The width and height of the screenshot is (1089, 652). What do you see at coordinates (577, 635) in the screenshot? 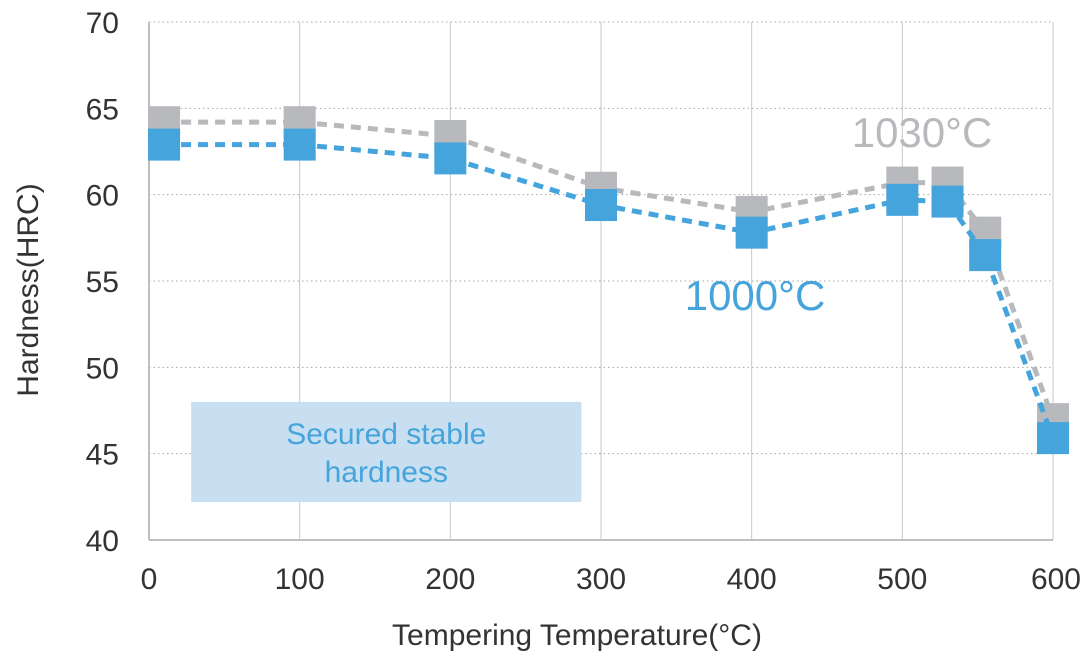
I see `x-axis-title: Tempering Temperature(°C)` at bounding box center [577, 635].